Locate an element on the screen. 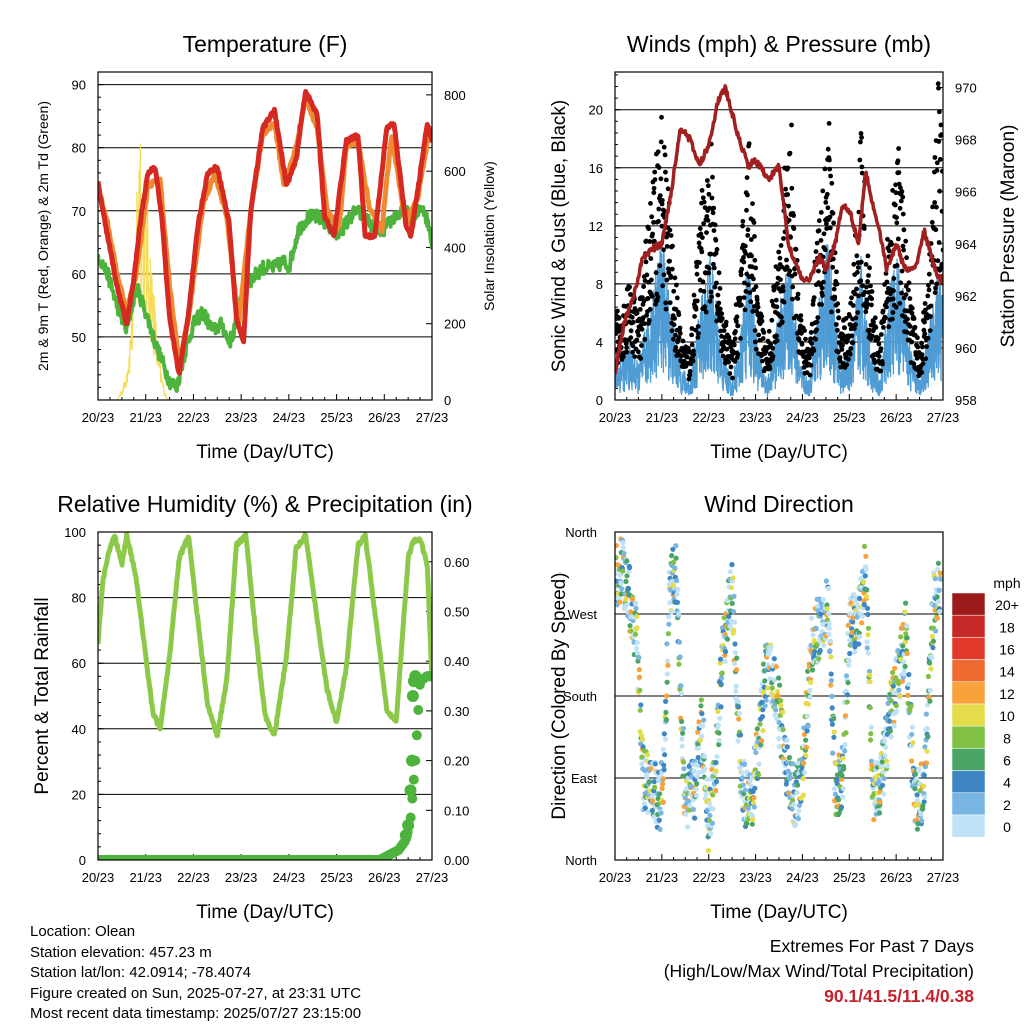  y-tick-label: South is located at coordinates (580, 696).